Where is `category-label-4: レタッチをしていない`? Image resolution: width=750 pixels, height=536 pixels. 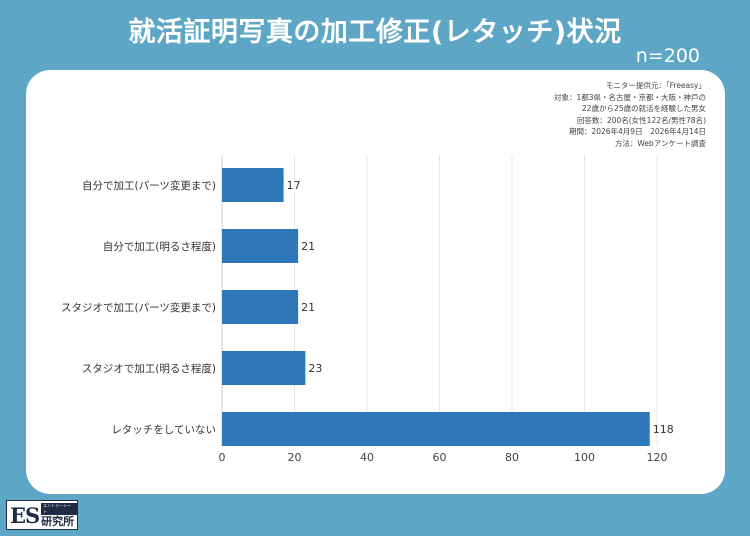 category-label-4: レタッチをしていない is located at coordinates (163, 430).